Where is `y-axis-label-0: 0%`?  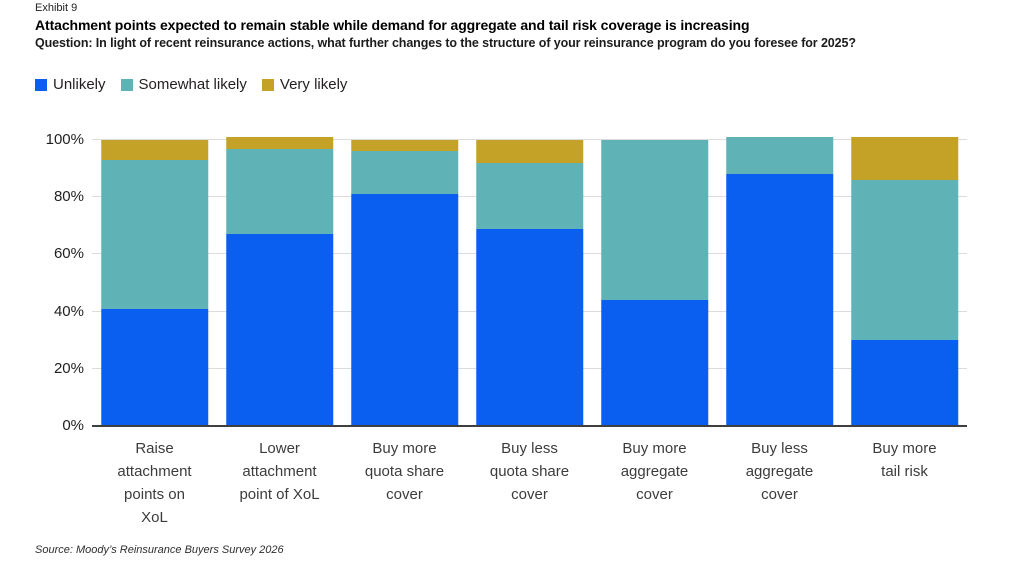
y-axis-label-0: 0% is located at coordinates (73, 425).